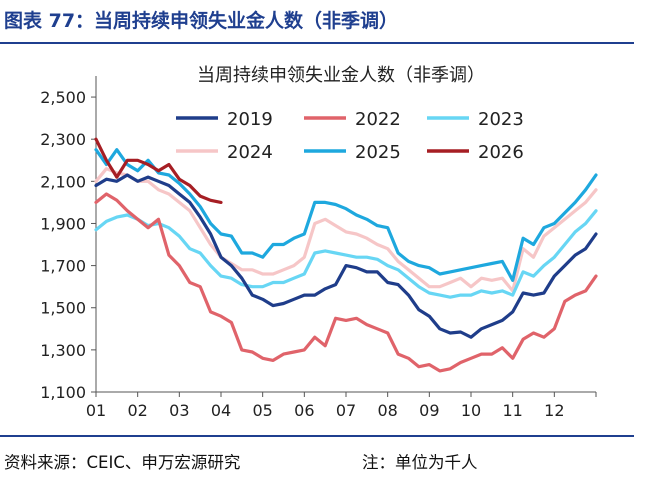 This screenshot has width=651, height=487. What do you see at coordinates (346, 410) in the screenshot?
I see `x-tick-label: 07` at bounding box center [346, 410].